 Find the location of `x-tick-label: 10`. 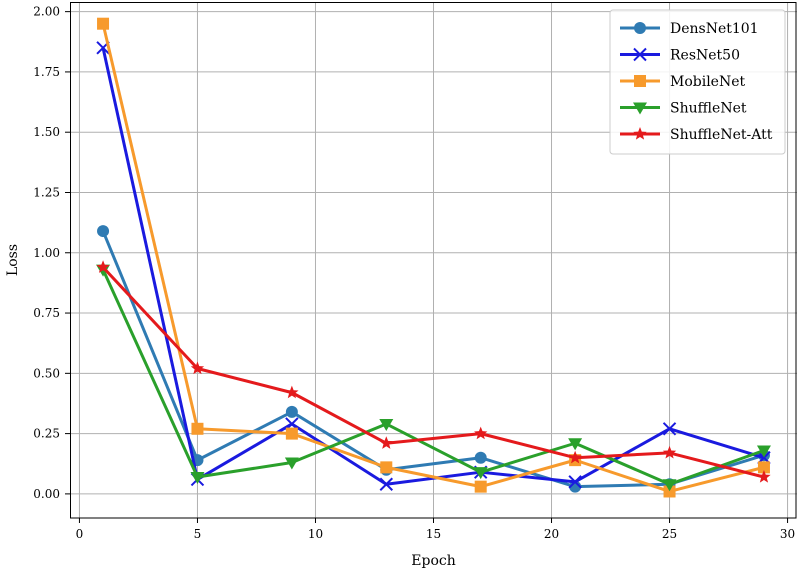

x-tick-label: 10 is located at coordinates (315, 534).